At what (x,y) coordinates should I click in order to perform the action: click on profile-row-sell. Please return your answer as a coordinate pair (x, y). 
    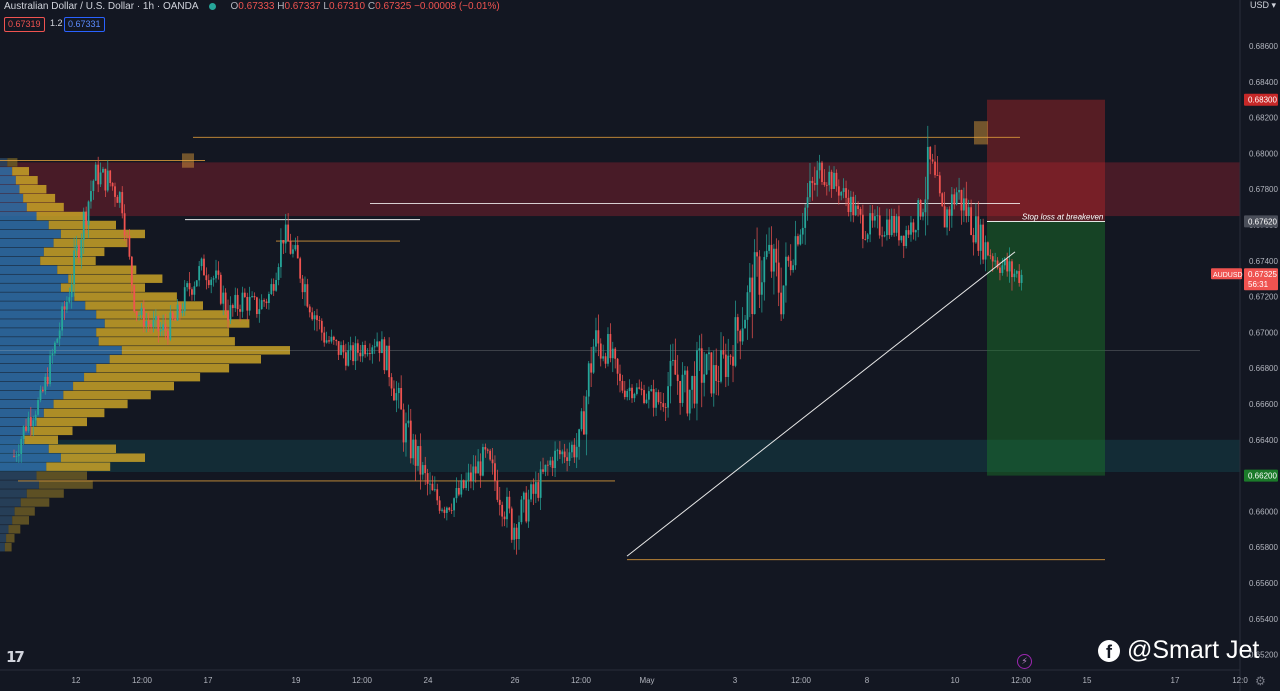
    Looking at the image, I should click on (51, 431).